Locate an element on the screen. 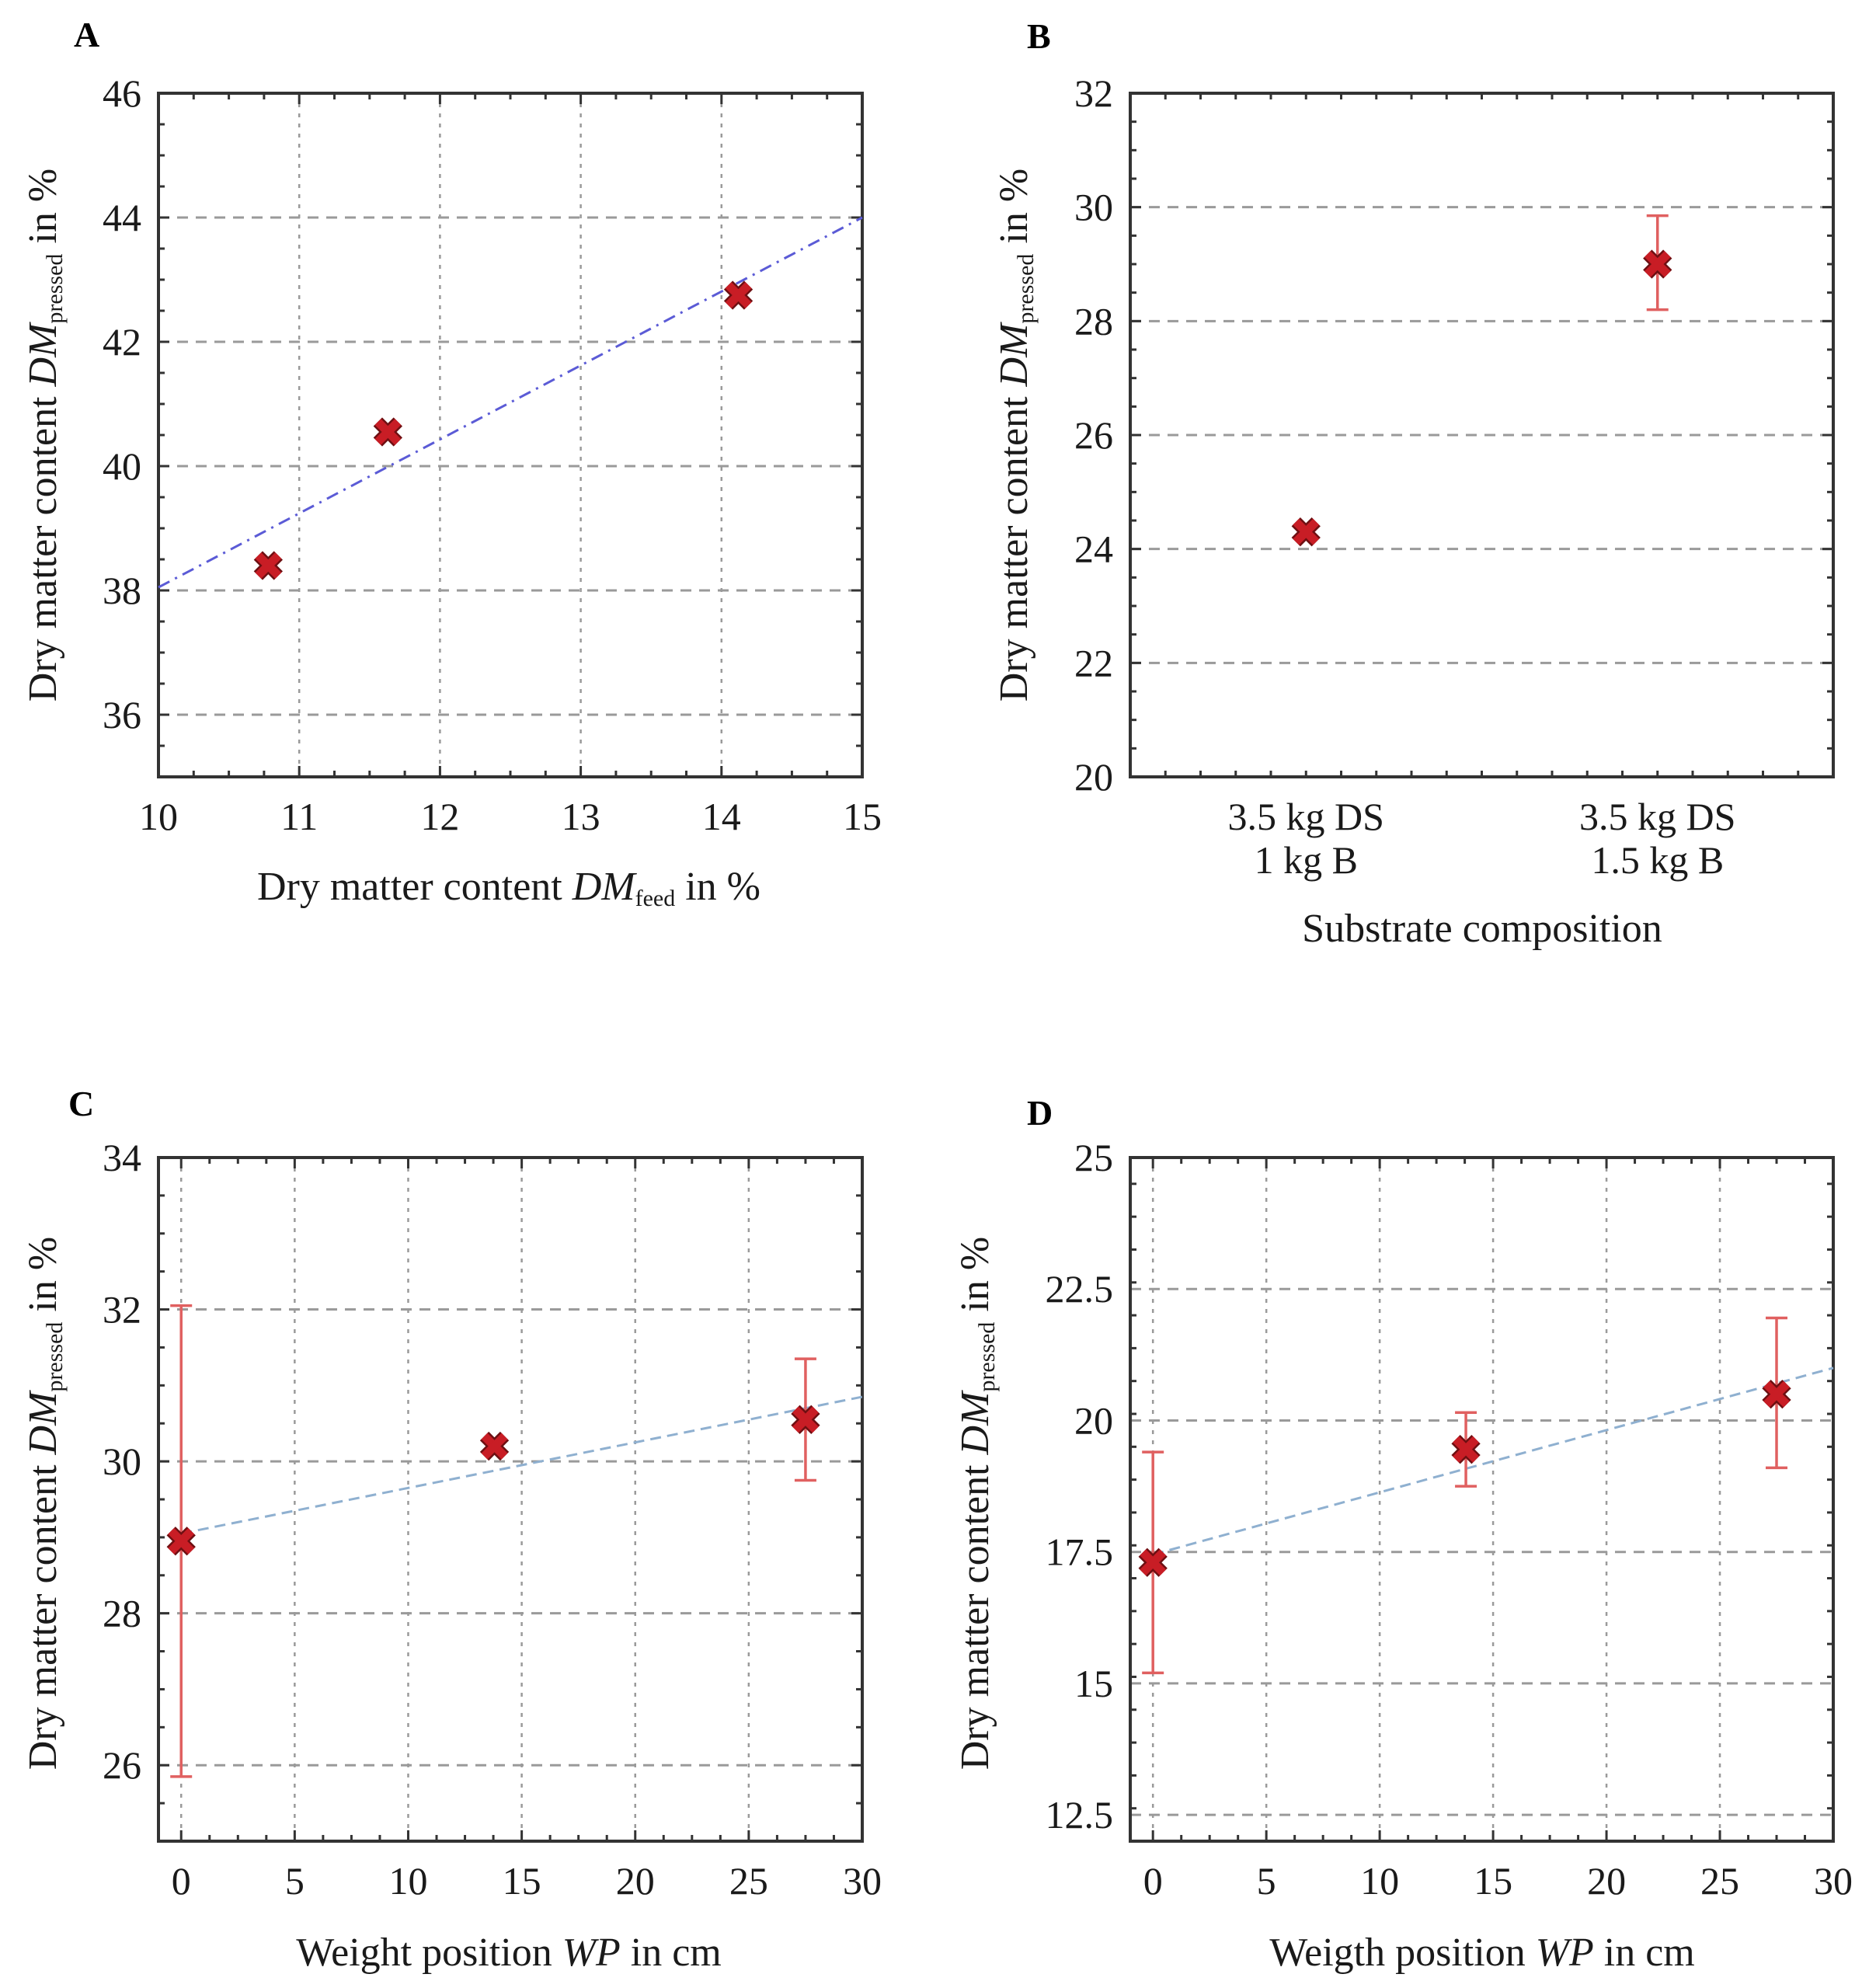  y-tick-label: 25 is located at coordinates (1093, 1158).